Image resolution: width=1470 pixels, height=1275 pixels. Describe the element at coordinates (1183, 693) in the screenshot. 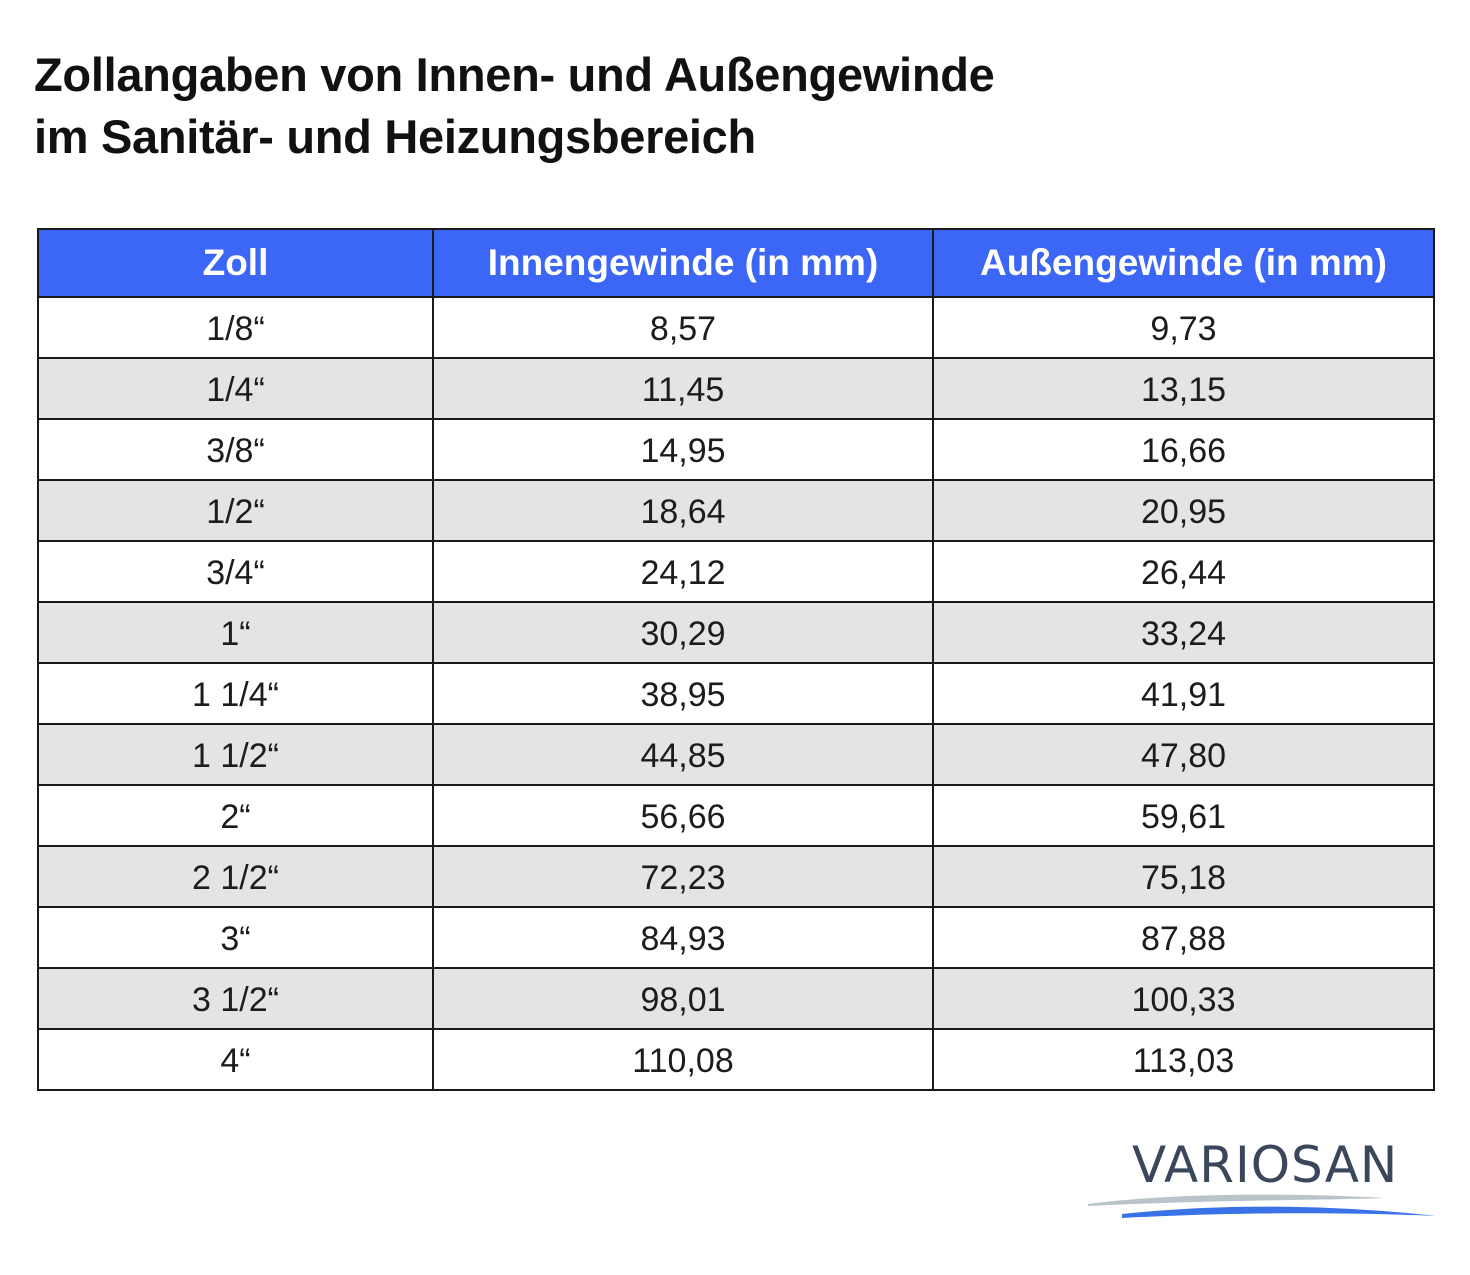

I see `cell-aussengewinde: 41,91` at that location.